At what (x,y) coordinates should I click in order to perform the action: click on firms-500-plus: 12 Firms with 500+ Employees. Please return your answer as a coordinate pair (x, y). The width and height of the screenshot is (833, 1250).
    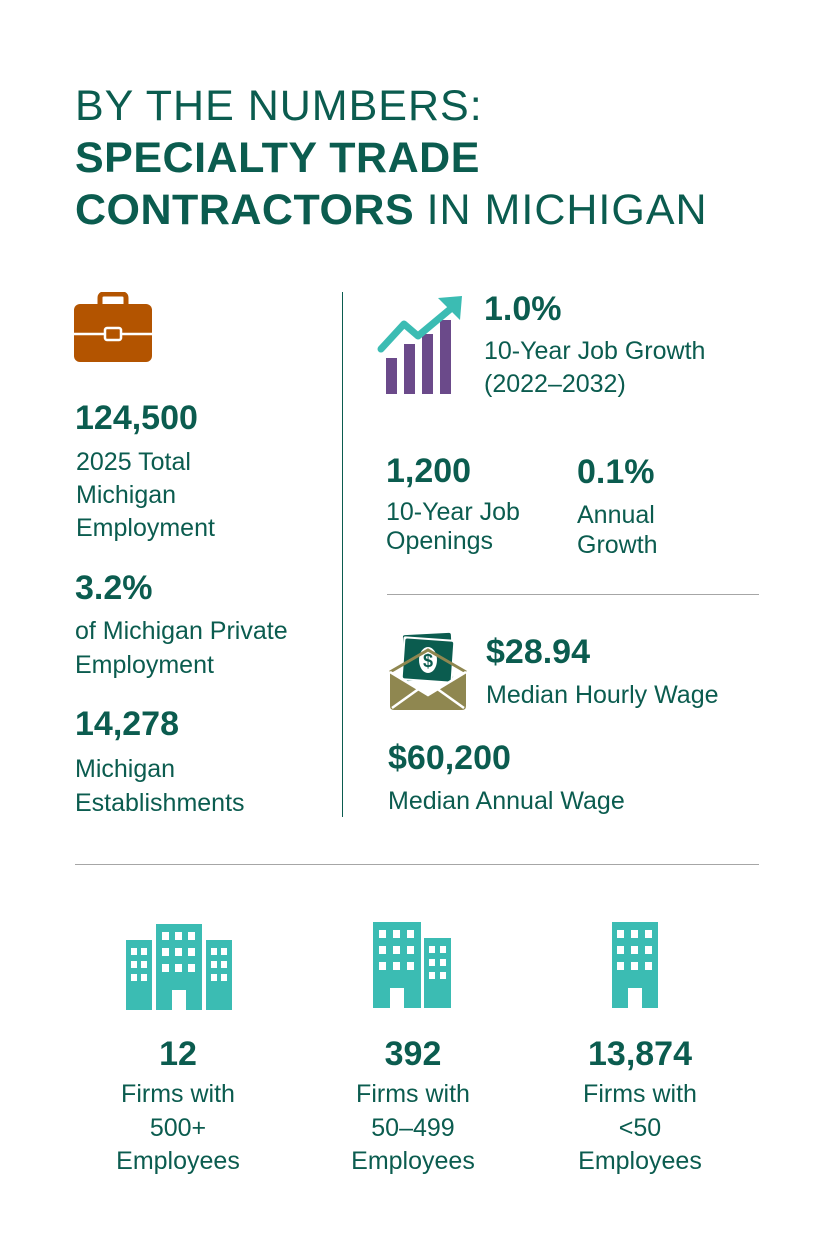
    Looking at the image, I should click on (178, 1106).